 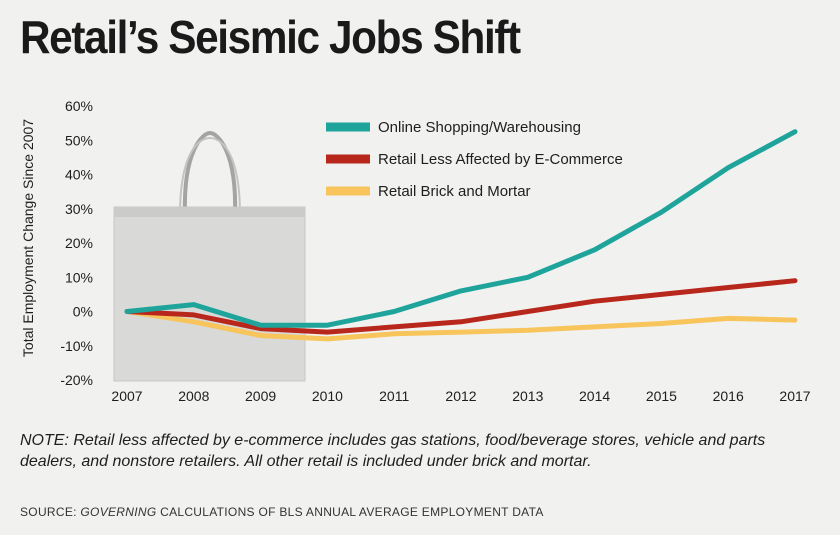 What do you see at coordinates (500, 159) in the screenshot?
I see `legend-label: Retail Less Affected by E-Commerce` at bounding box center [500, 159].